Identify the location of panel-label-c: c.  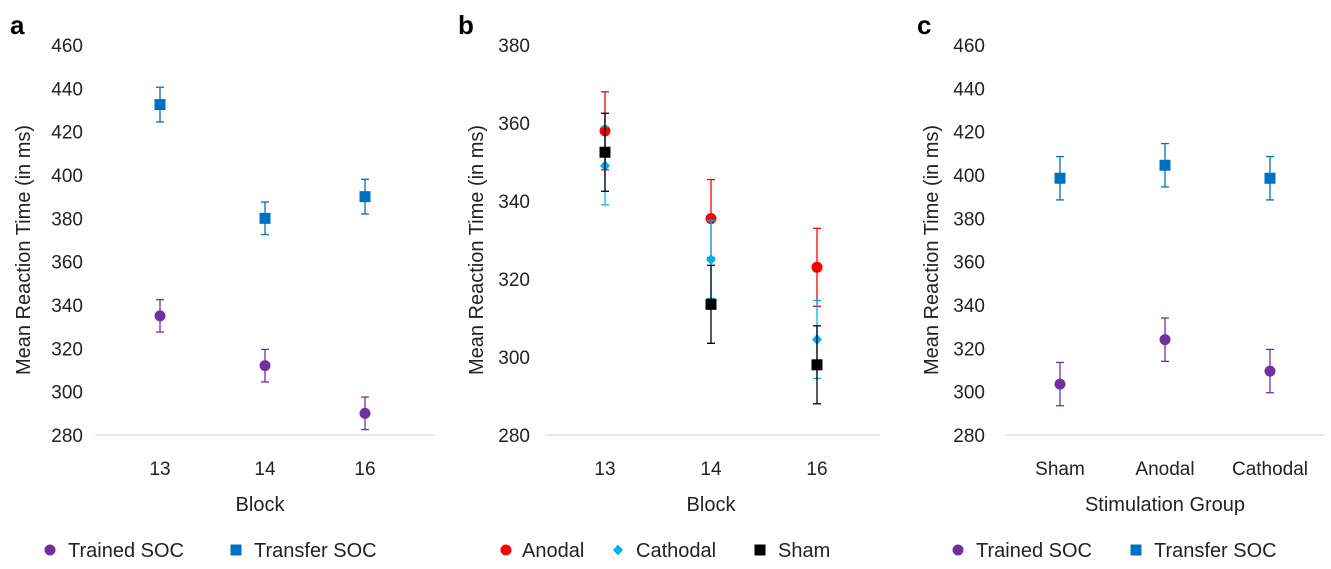
(924, 25).